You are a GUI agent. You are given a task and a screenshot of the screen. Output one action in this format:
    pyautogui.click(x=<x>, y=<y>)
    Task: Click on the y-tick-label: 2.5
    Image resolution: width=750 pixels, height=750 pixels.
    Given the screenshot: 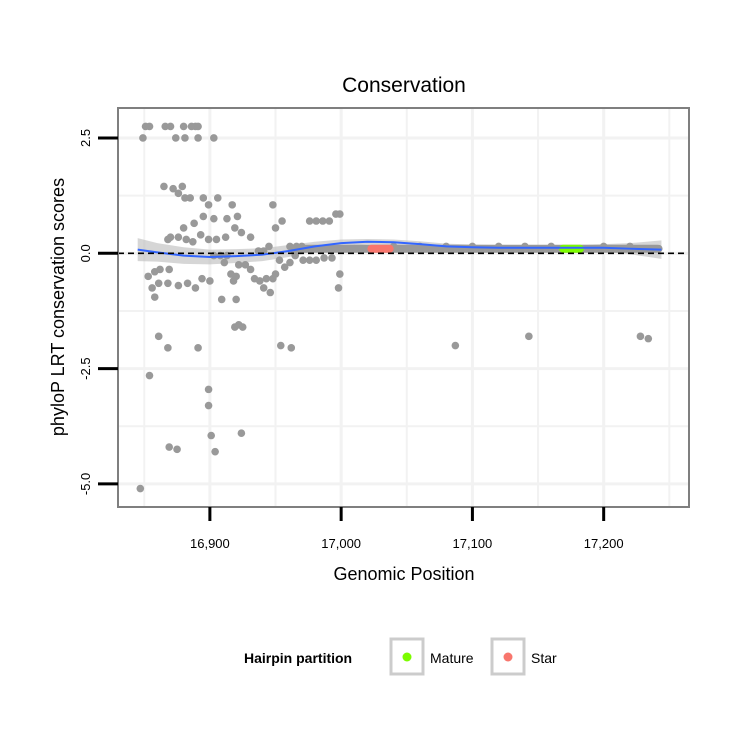 What is the action you would take?
    pyautogui.click(x=85, y=138)
    